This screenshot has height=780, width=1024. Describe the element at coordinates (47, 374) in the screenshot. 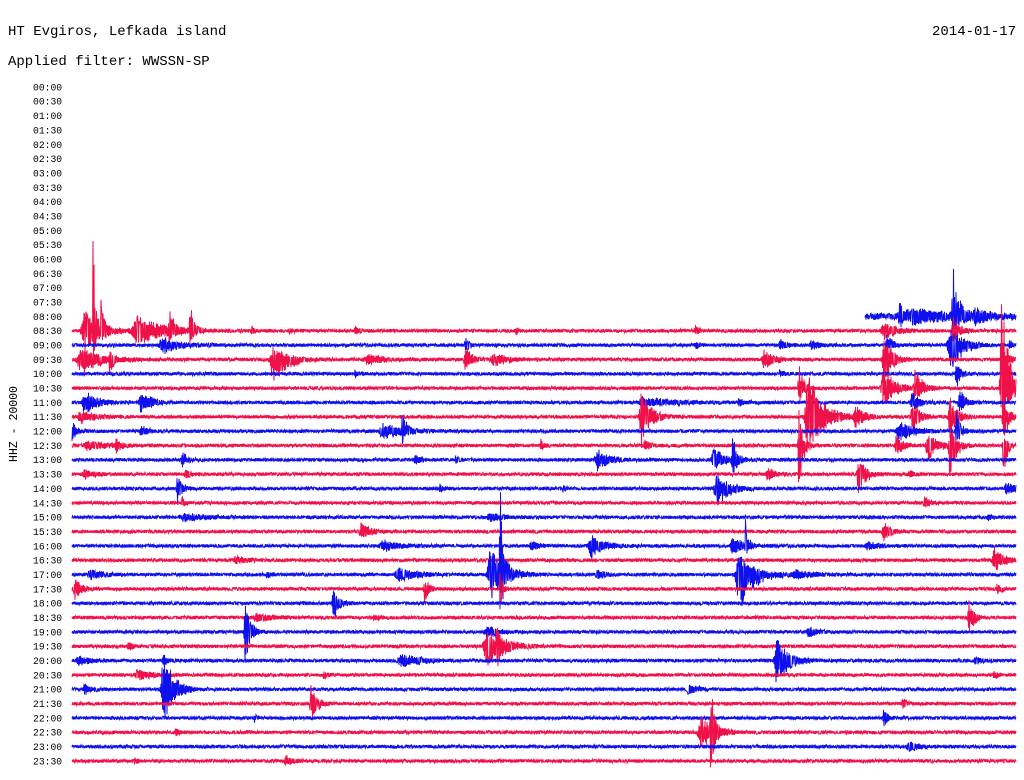

I see `ytick-label: 10:00` at that location.